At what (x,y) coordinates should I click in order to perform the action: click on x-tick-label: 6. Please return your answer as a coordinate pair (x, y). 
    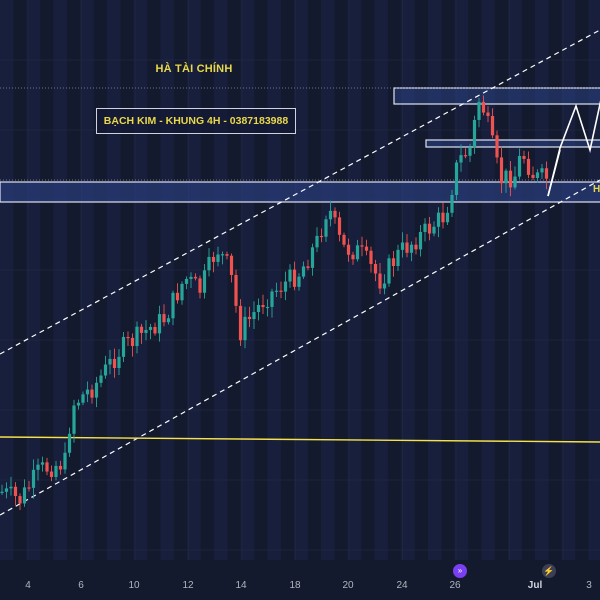
    Looking at the image, I should click on (81, 585).